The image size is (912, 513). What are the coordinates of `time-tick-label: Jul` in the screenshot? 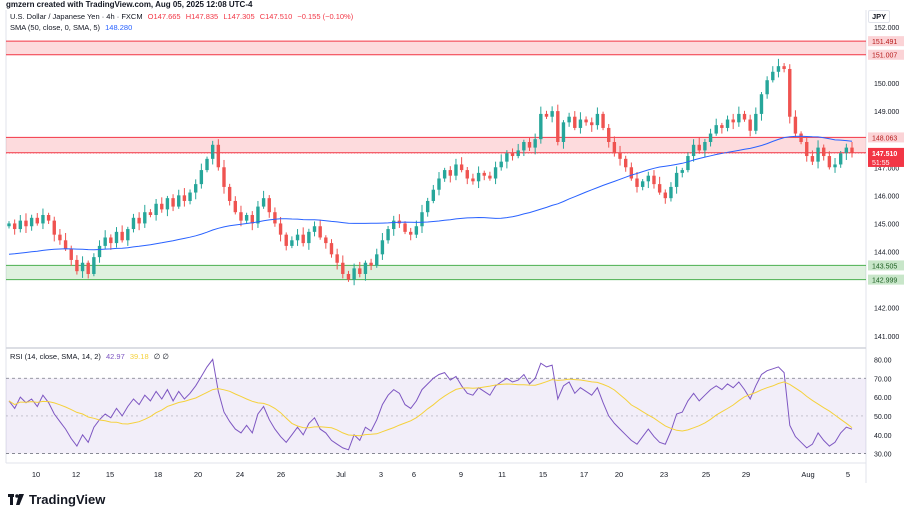 It's located at (341, 474).